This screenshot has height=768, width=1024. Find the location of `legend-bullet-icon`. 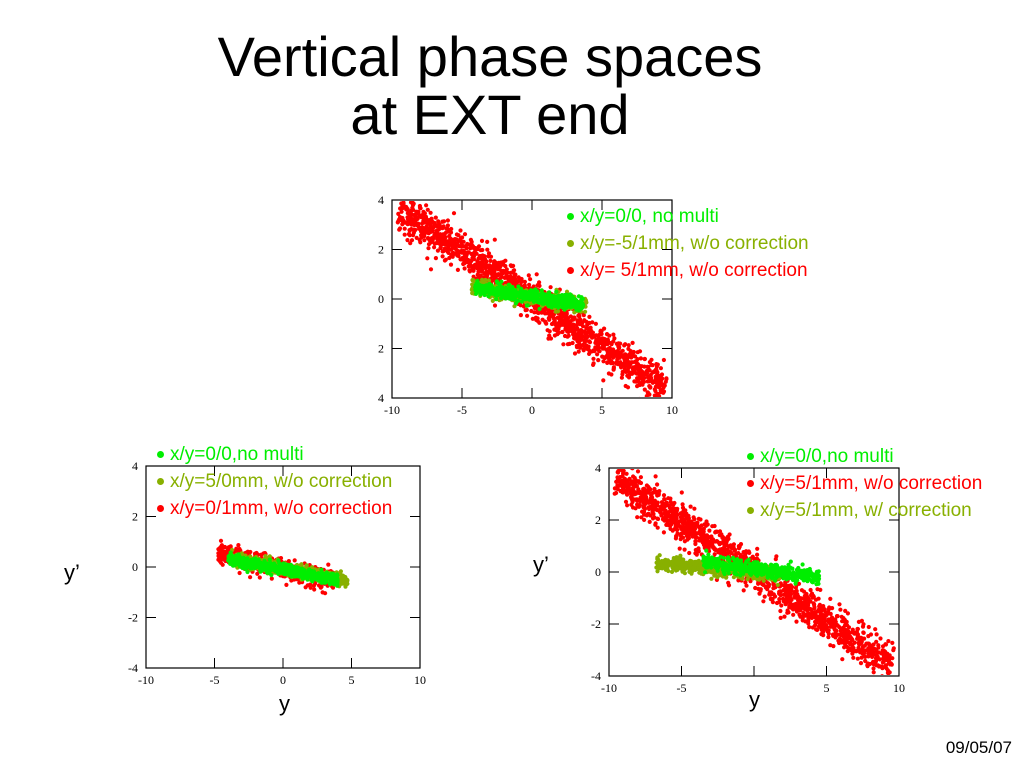

legend-bullet-icon is located at coordinates (160, 481).